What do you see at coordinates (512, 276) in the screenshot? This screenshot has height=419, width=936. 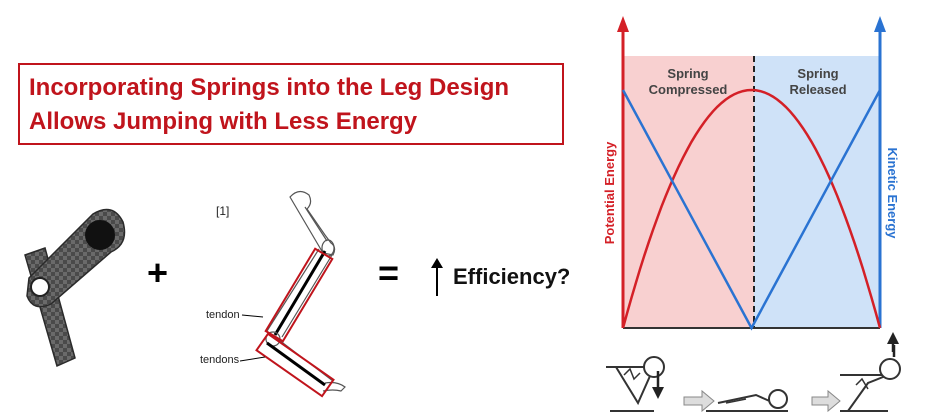 I see `efficiency-text: Efficiency?` at bounding box center [512, 276].